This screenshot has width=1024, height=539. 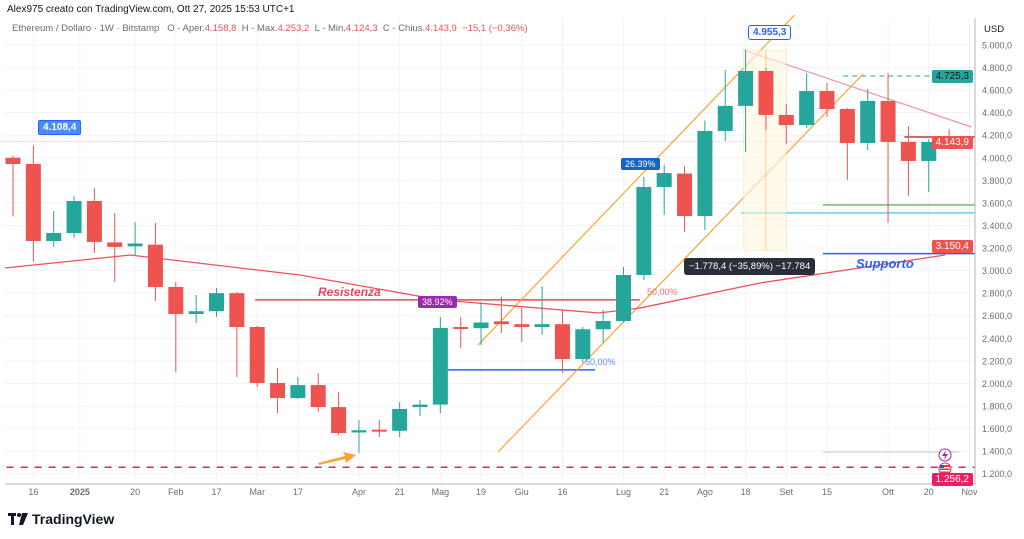 I want to click on x-tick-label: 21, so click(x=400, y=492).